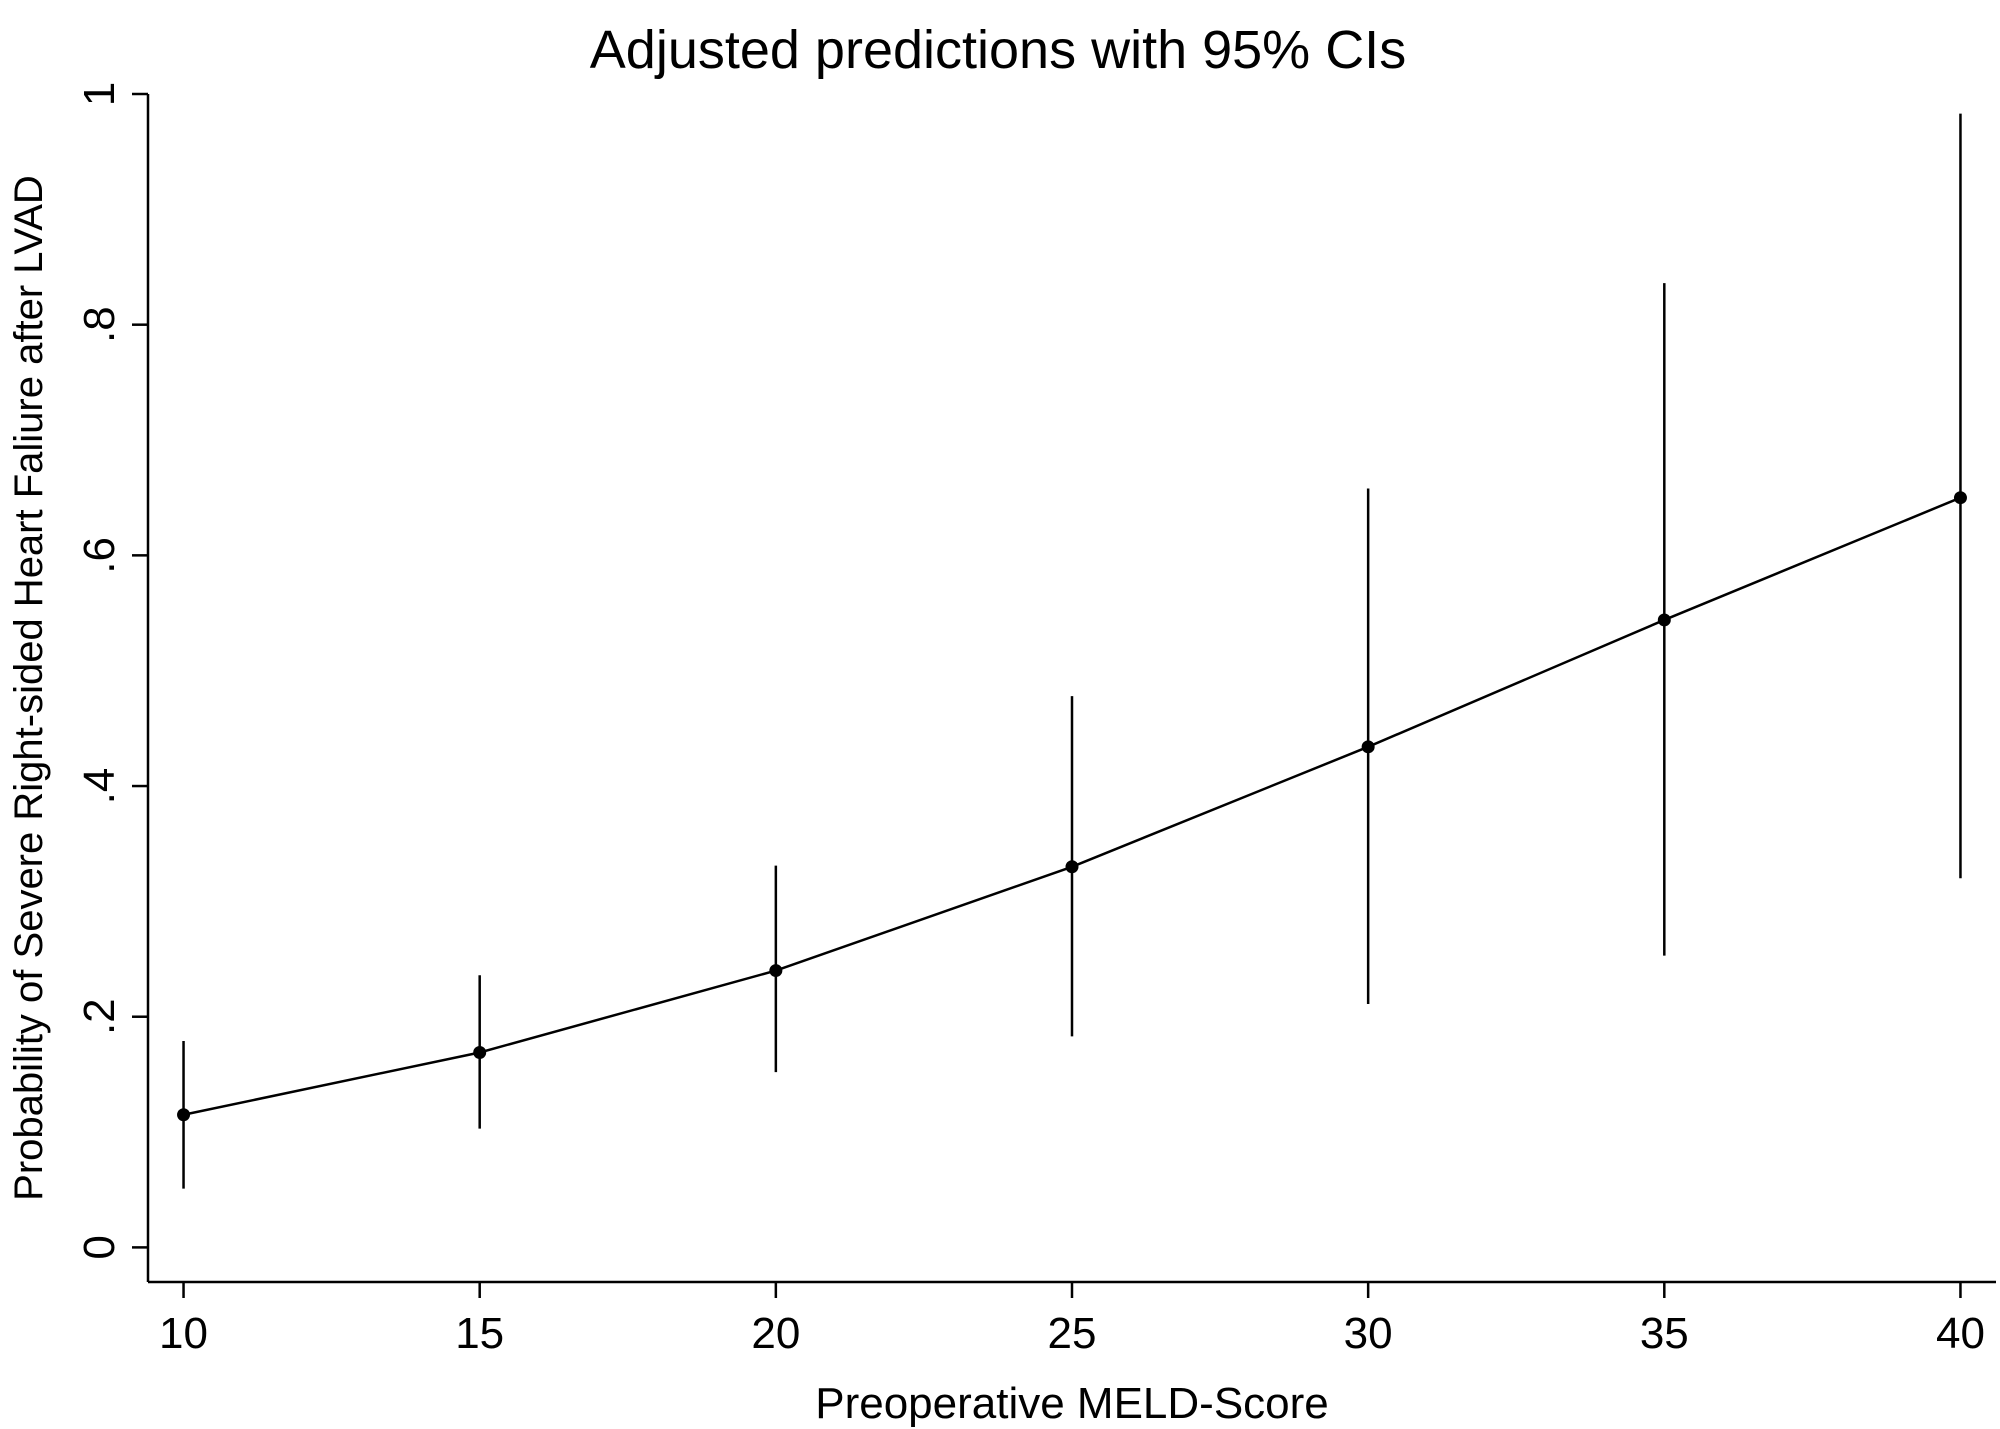 This screenshot has height=1429, width=2000. What do you see at coordinates (1960, 1333) in the screenshot?
I see `x-tick-label: 40` at bounding box center [1960, 1333].